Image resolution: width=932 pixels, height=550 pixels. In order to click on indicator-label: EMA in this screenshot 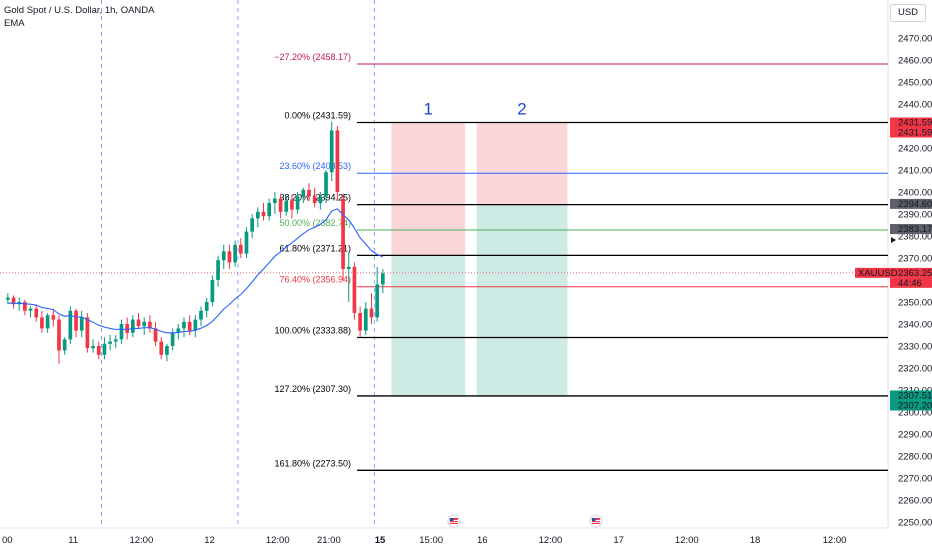, I will do `click(14, 23)`.